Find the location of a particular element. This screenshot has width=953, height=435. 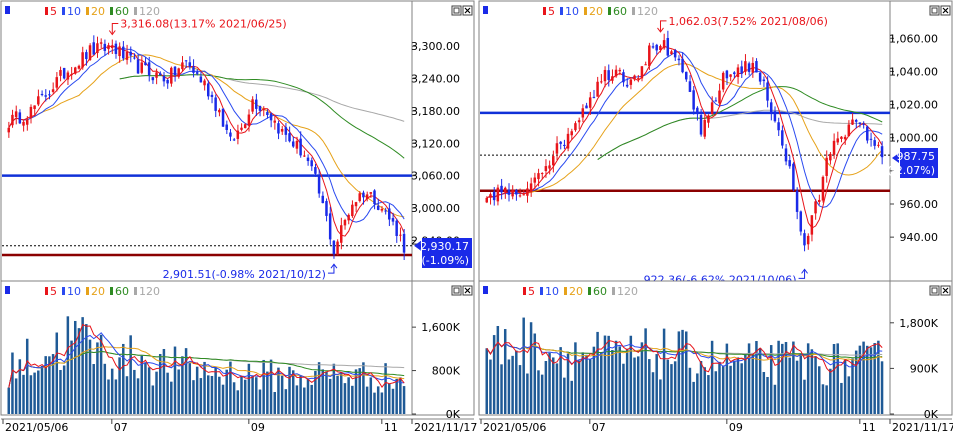

kospi-restore-button is located at coordinates (456, 10).